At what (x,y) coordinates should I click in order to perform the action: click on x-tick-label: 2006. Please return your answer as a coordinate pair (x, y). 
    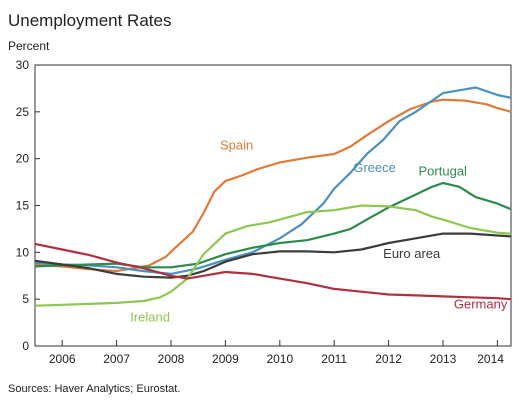
    Looking at the image, I should click on (62, 359).